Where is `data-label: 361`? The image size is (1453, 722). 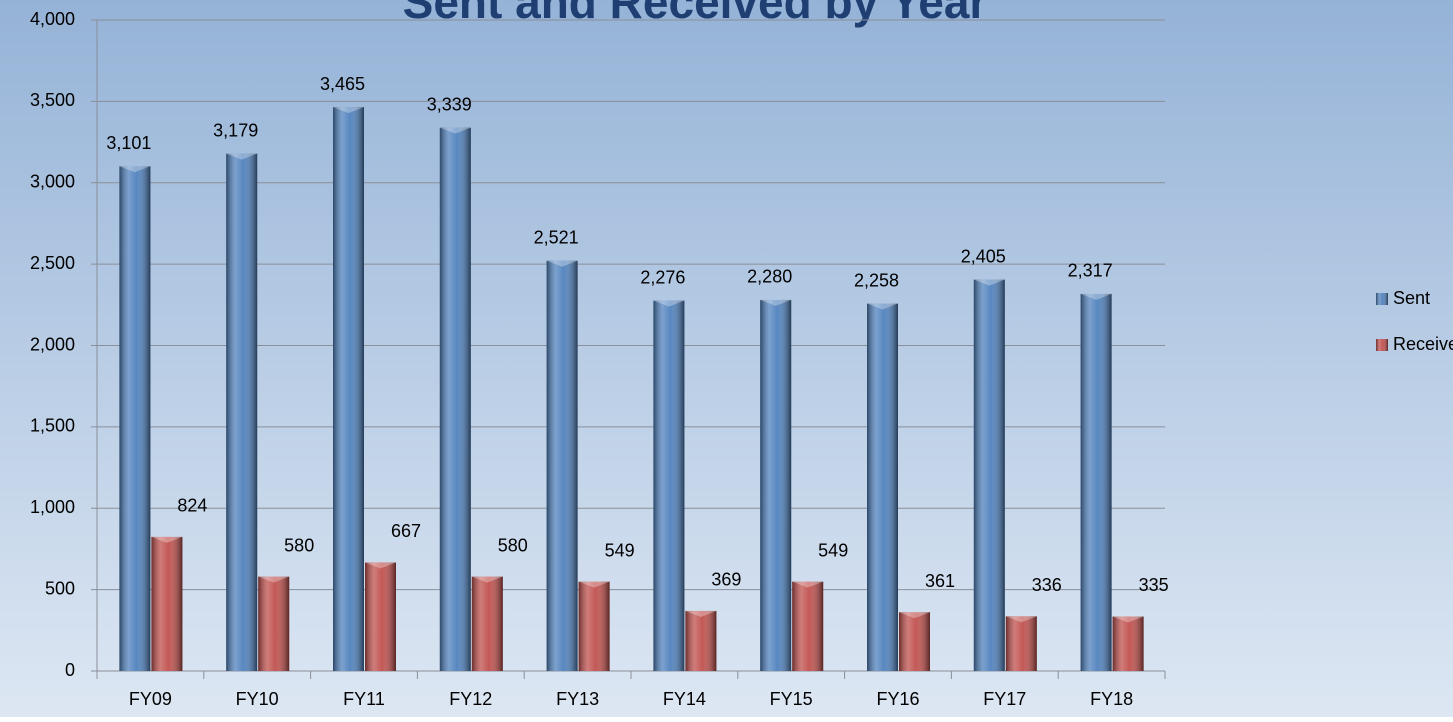
data-label: 361 is located at coordinates (940, 581).